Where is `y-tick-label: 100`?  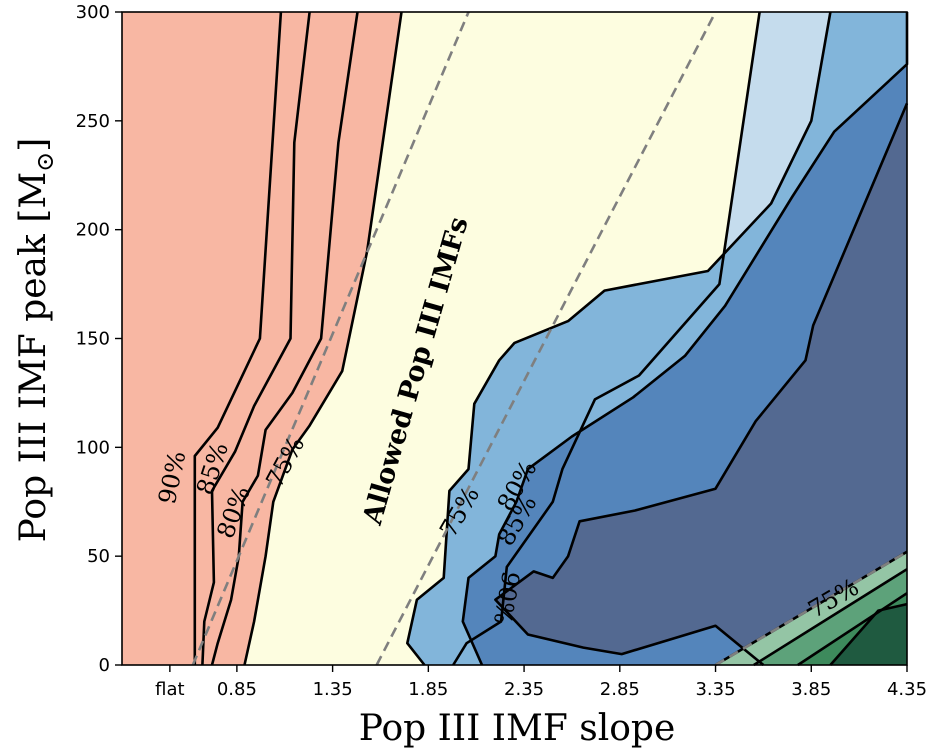
y-tick-label: 100 is located at coordinates (93, 447).